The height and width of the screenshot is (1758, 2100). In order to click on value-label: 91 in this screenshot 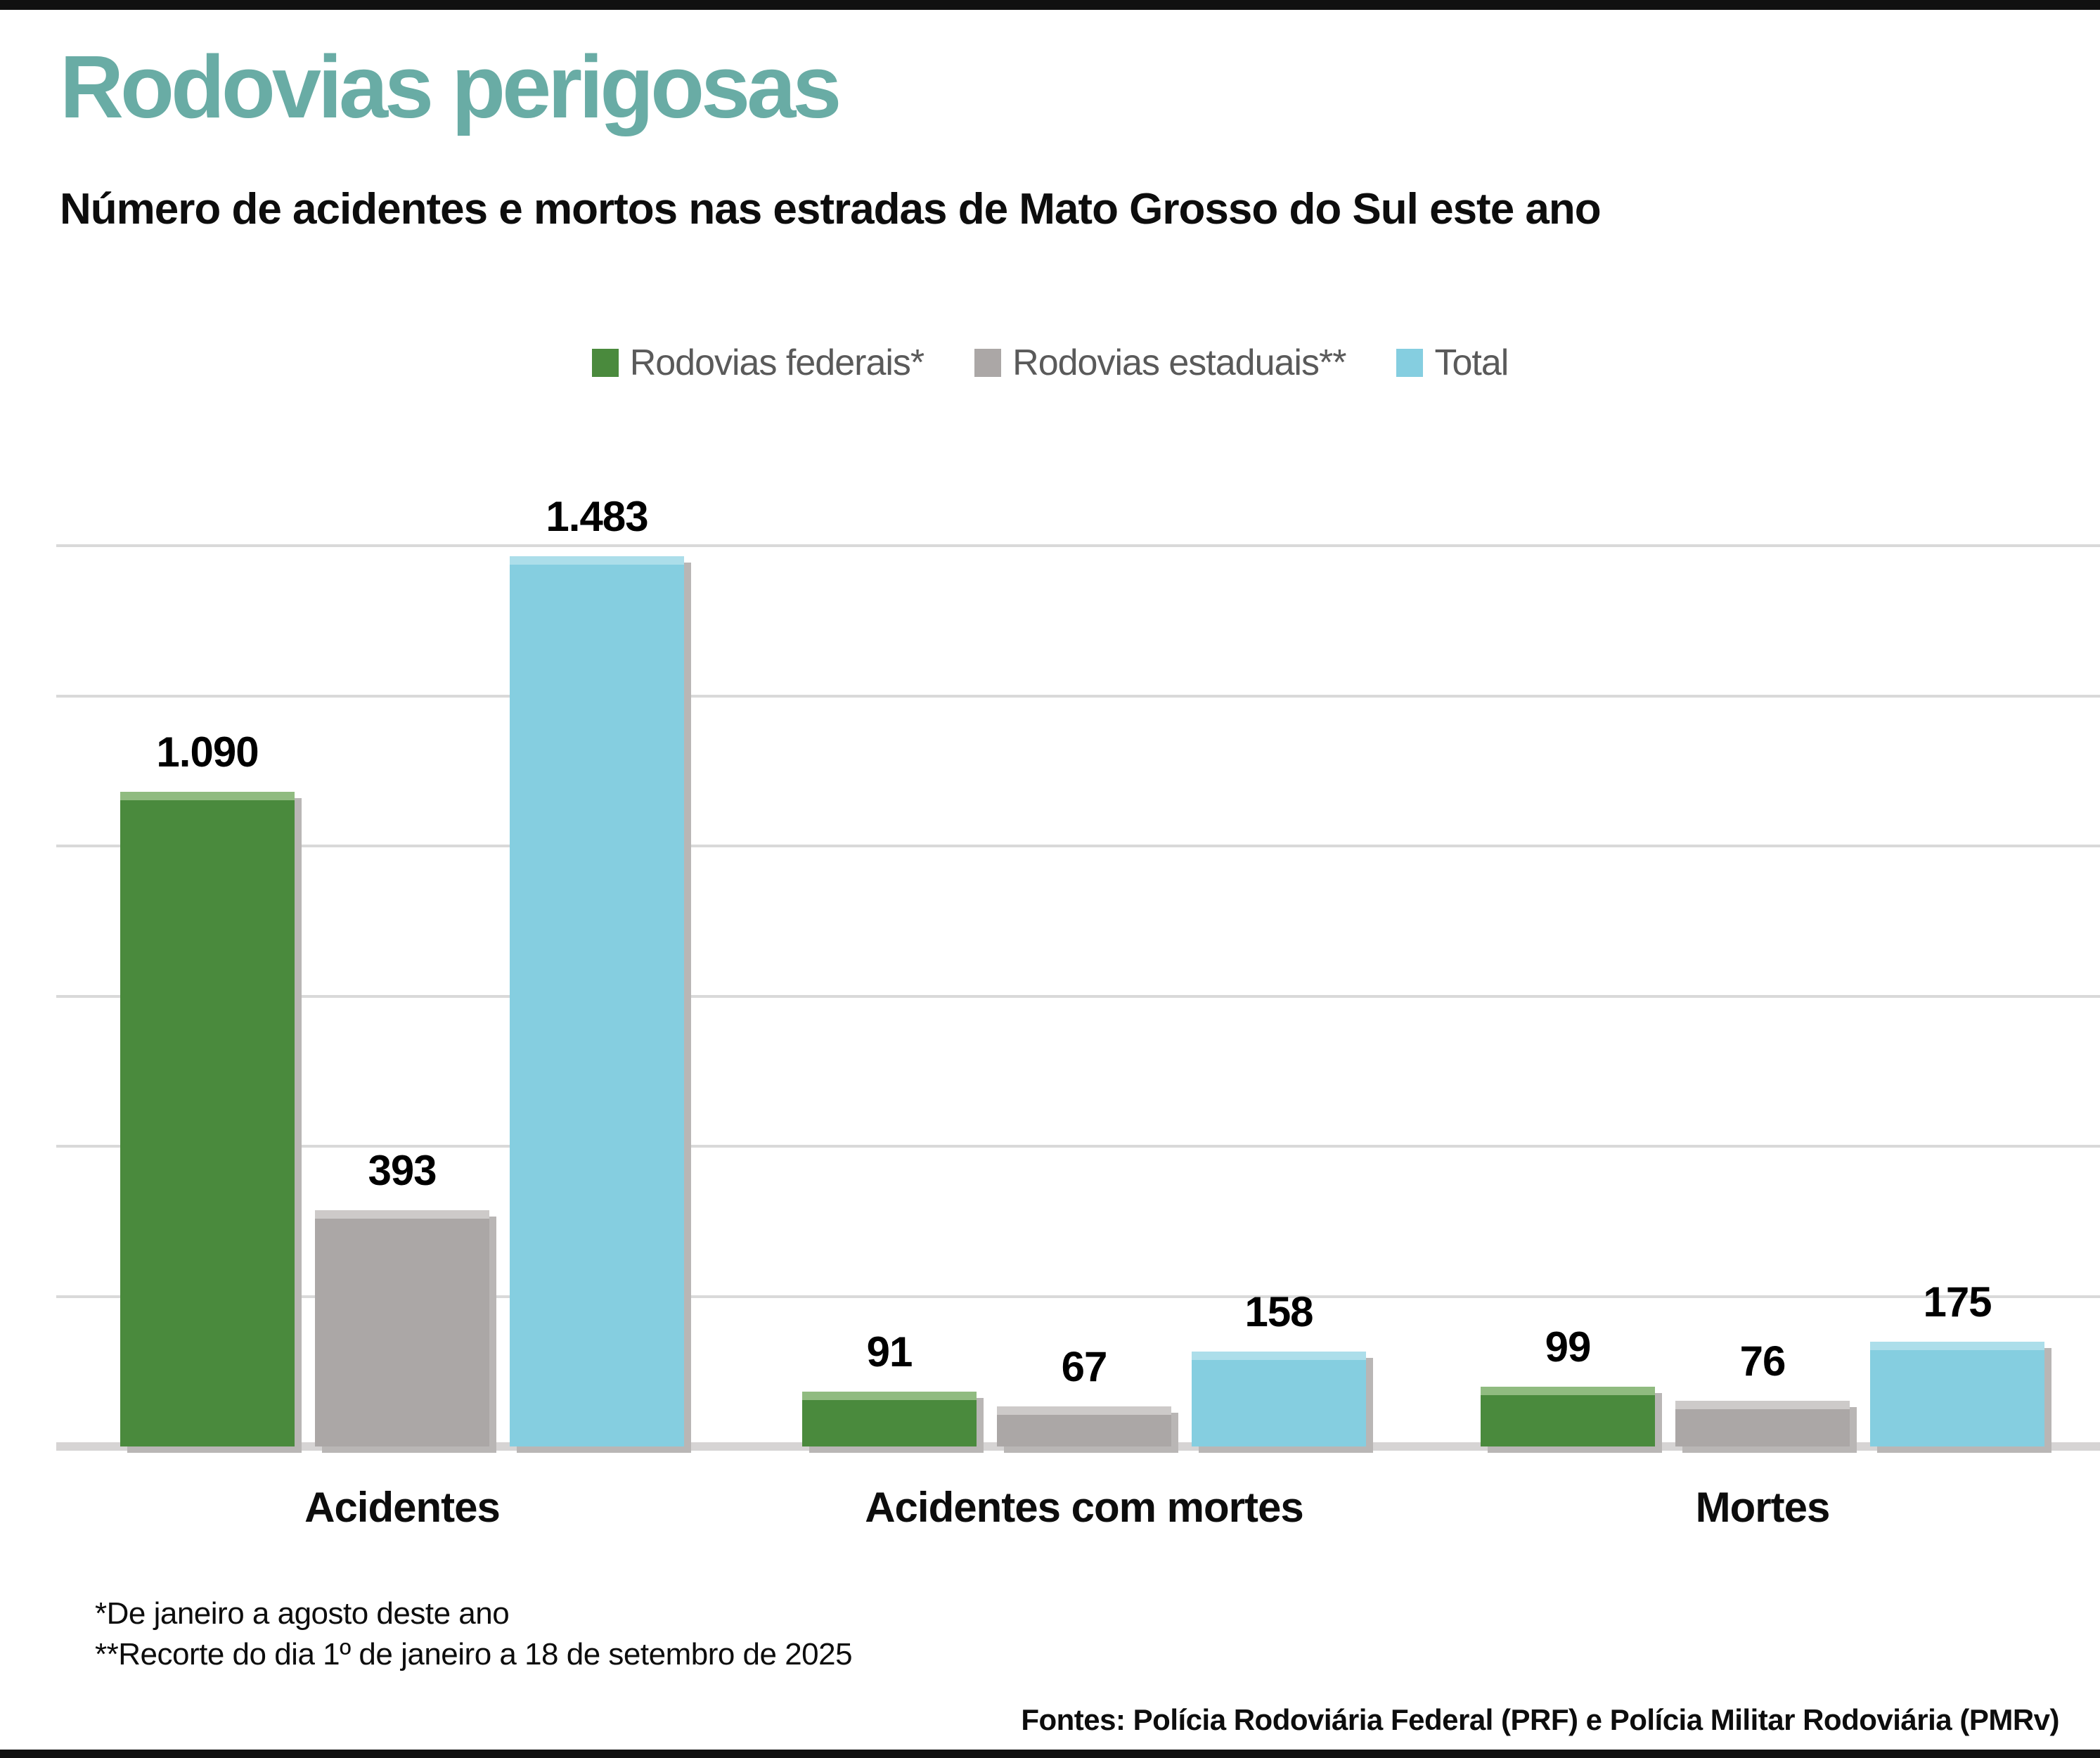, I will do `click(889, 1352)`.